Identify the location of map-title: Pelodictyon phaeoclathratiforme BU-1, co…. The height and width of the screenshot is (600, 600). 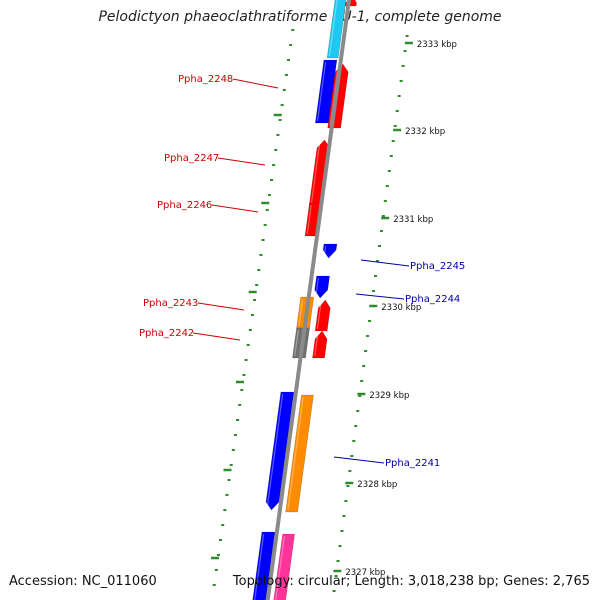
(300, 17).